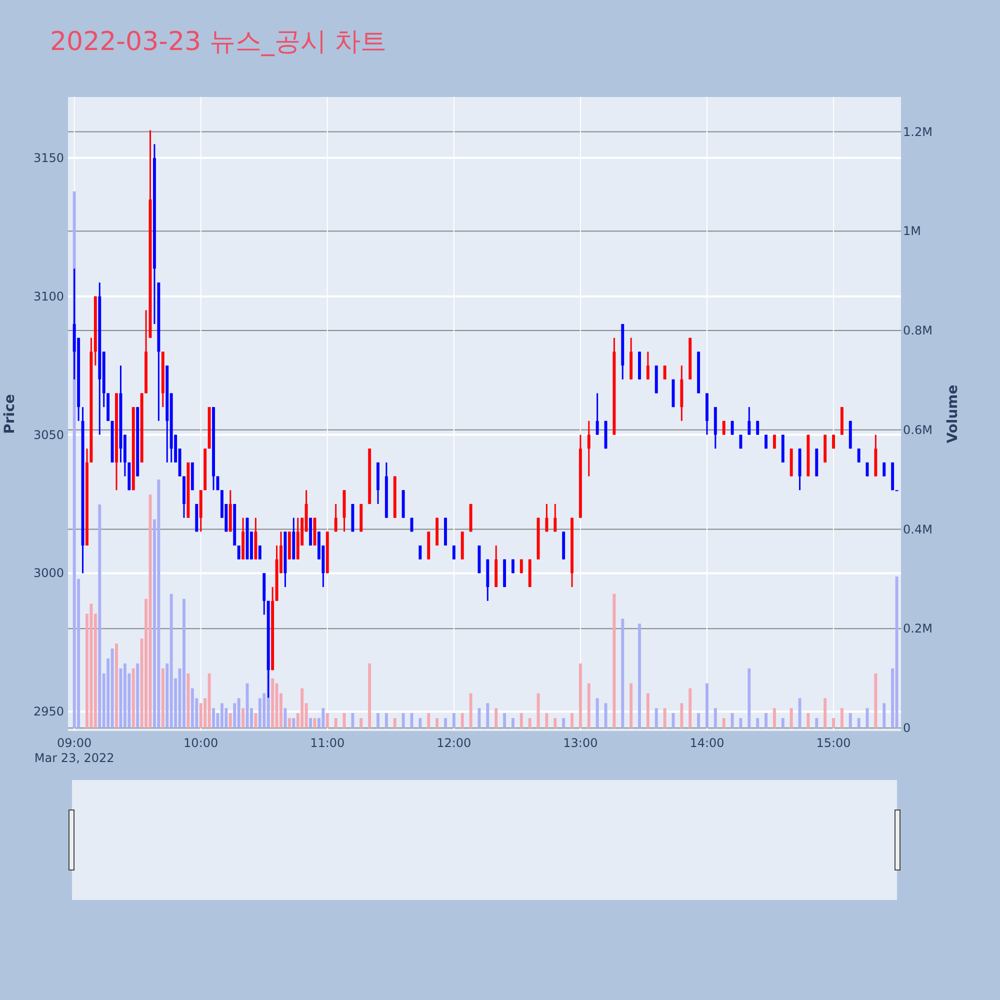  Describe the element at coordinates (917, 629) in the screenshot. I see `y2-tick-label: 0.2M` at that location.